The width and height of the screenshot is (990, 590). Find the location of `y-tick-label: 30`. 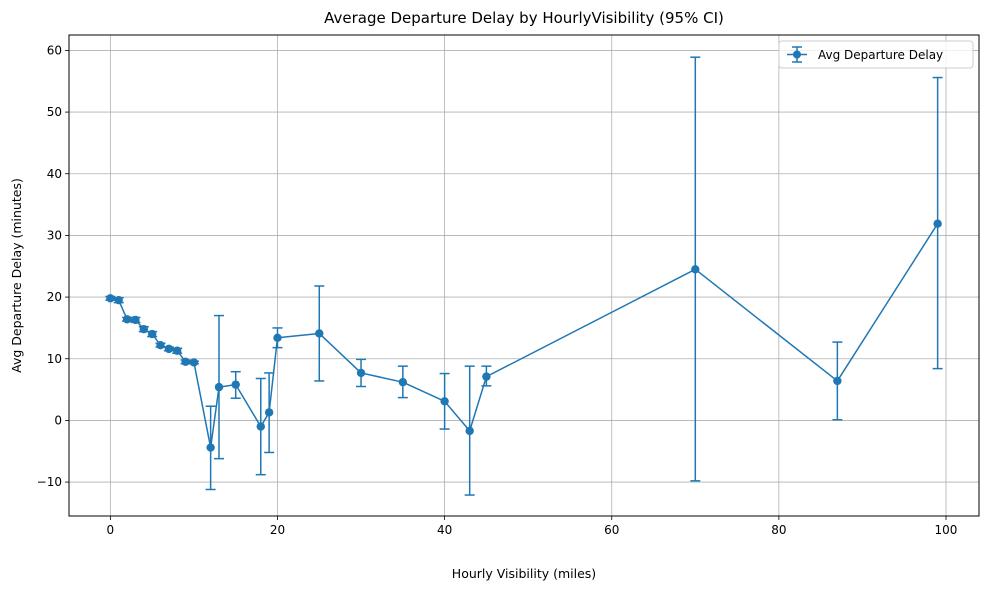

y-tick-label: 30 is located at coordinates (54, 235).